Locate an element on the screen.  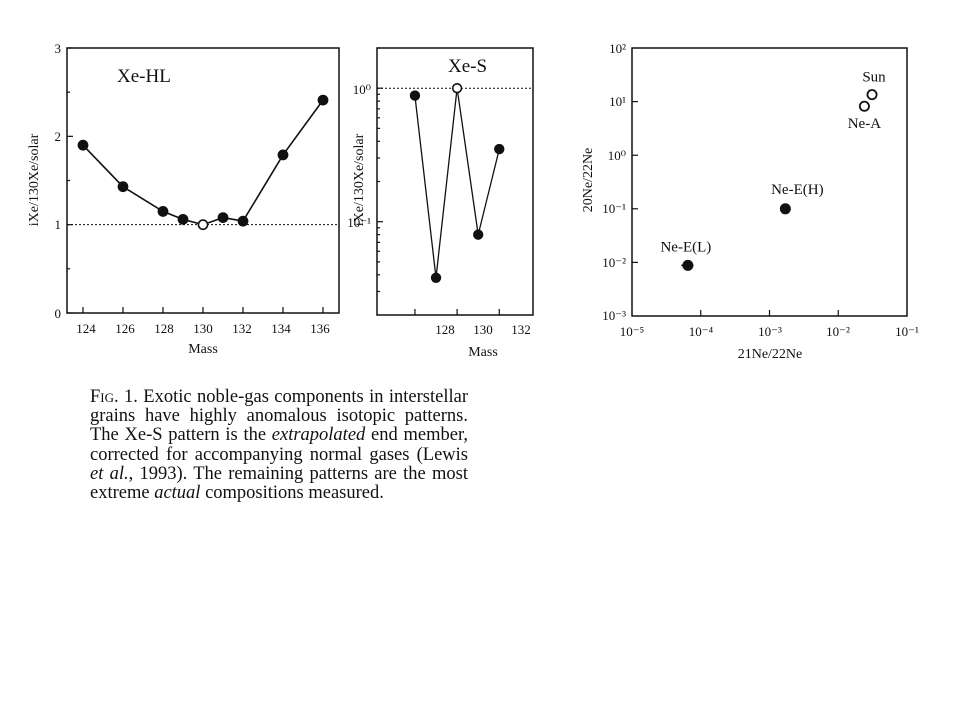
panel-xe-hl-series is located at coordinates (203, 162).